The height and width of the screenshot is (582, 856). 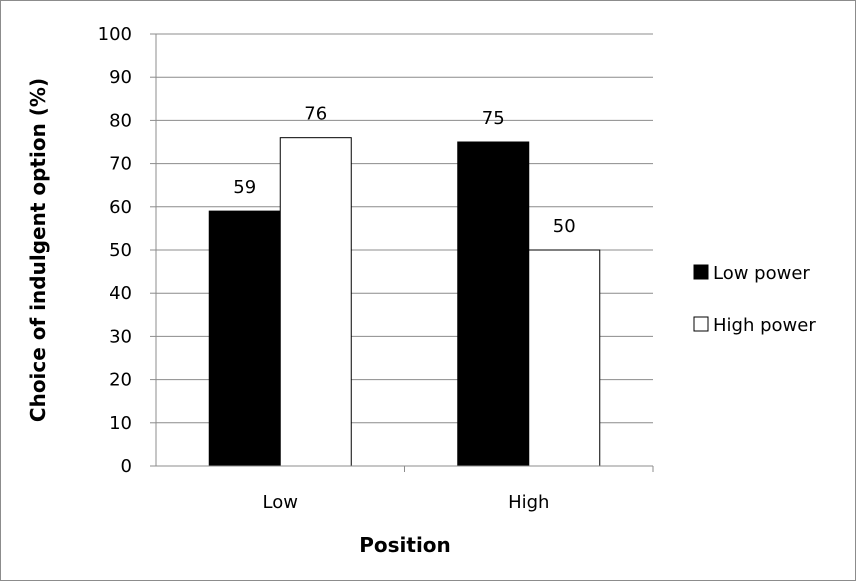 What do you see at coordinates (406, 502) in the screenshot?
I see `x-axis-categories: Low High` at bounding box center [406, 502].